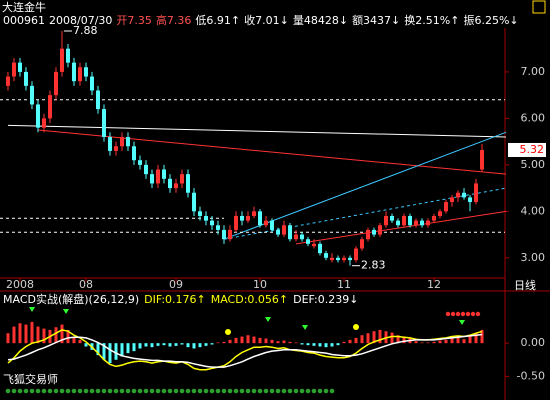 The image size is (550, 400). I want to click on x-tick-label: 12, so click(434, 284).